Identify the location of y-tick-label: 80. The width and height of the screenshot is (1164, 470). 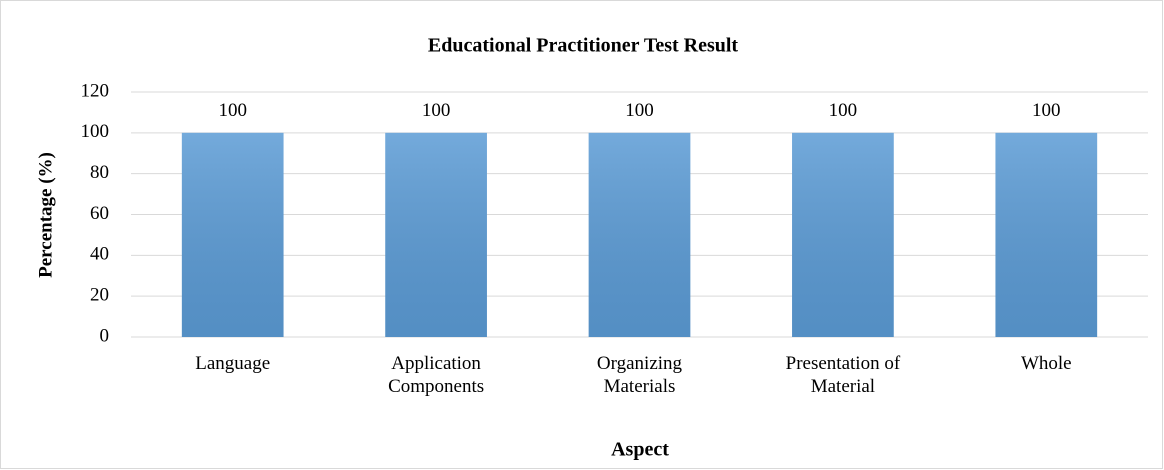
(99, 172).